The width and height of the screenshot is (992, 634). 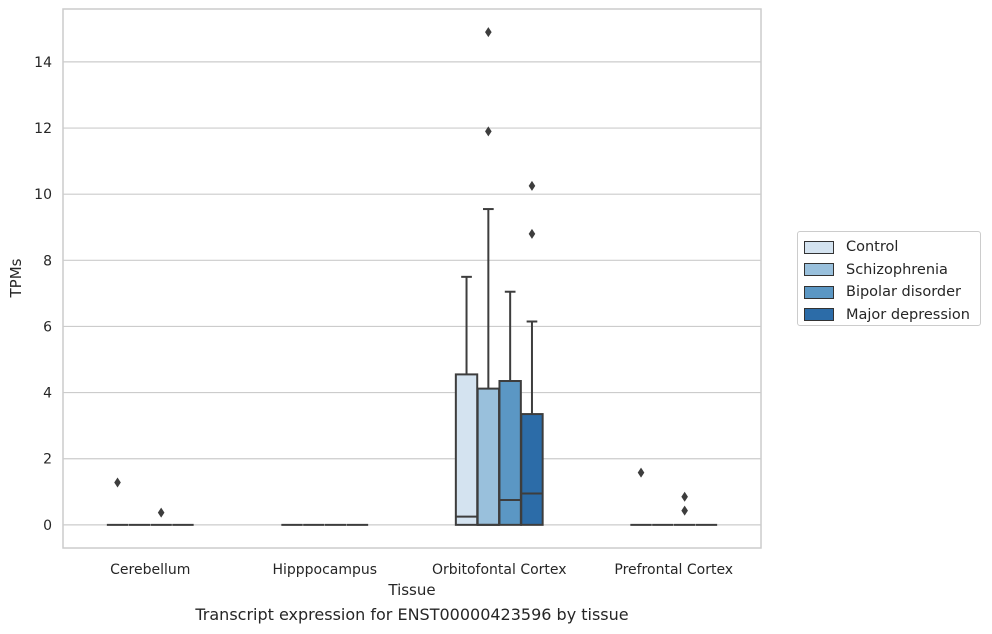 I want to click on legend-label-control: Control, so click(x=872, y=247).